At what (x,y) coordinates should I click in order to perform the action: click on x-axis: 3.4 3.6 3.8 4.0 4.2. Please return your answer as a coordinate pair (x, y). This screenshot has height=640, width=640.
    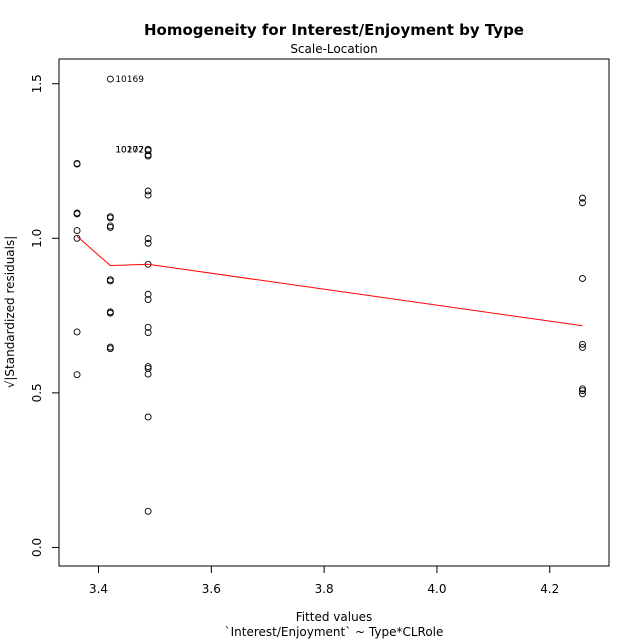
    Looking at the image, I should click on (324, 581).